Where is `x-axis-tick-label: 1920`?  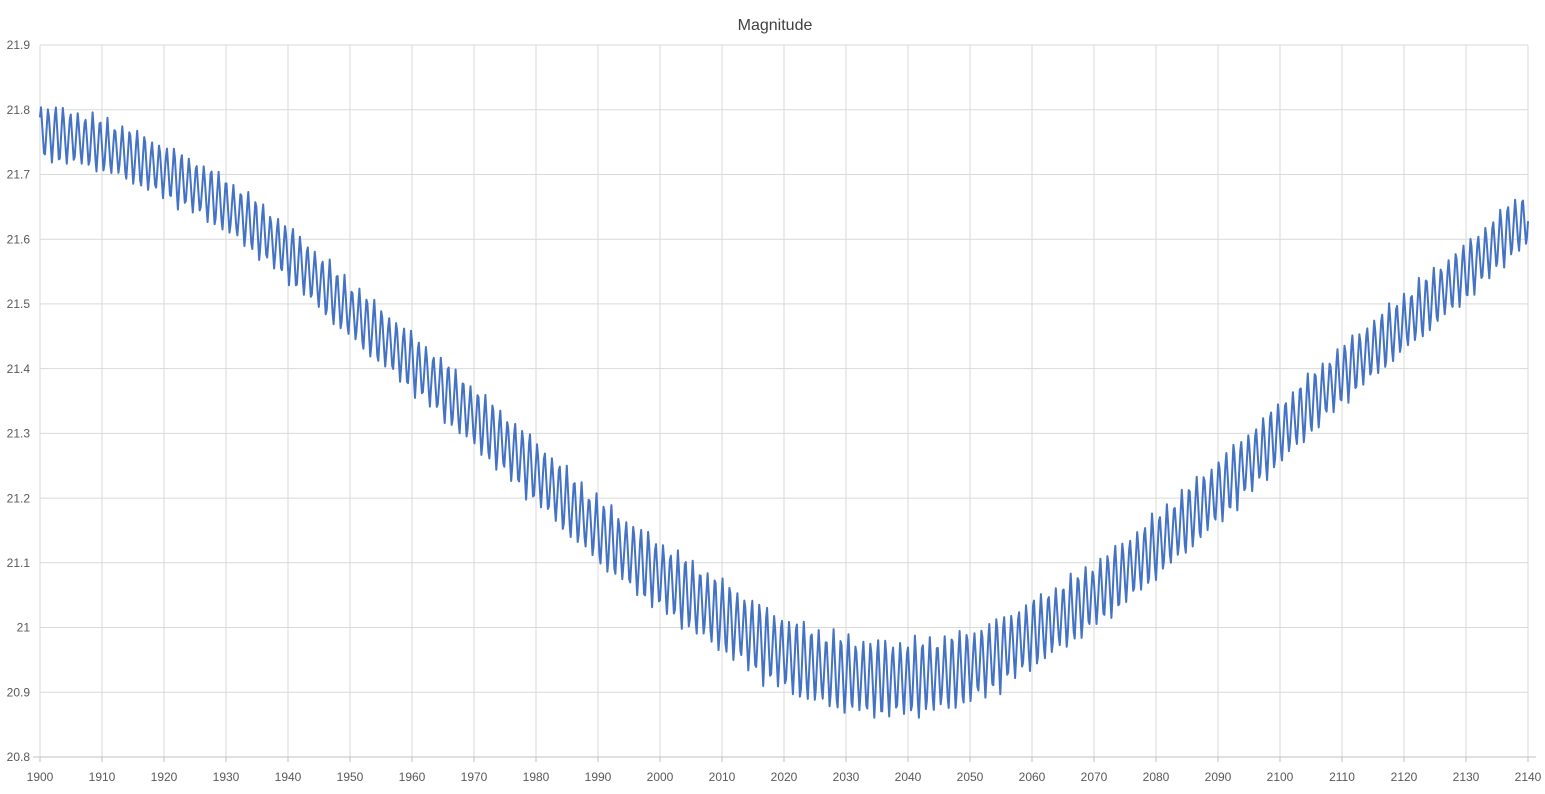
x-axis-tick-label: 1920 is located at coordinates (164, 777).